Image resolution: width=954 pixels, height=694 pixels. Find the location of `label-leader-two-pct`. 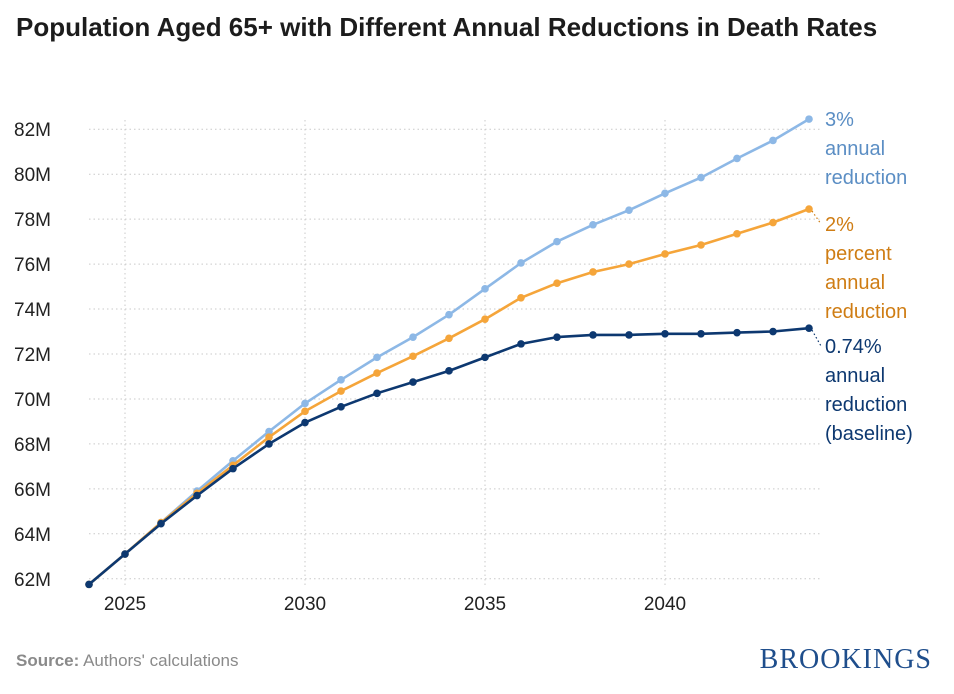

label-leader-two-pct is located at coordinates (816, 217).